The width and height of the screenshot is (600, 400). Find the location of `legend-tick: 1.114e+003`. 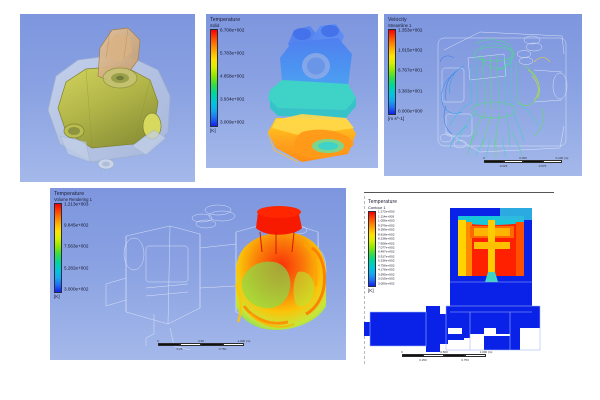

legend-tick: 1.114e+003 is located at coordinates (386, 216).